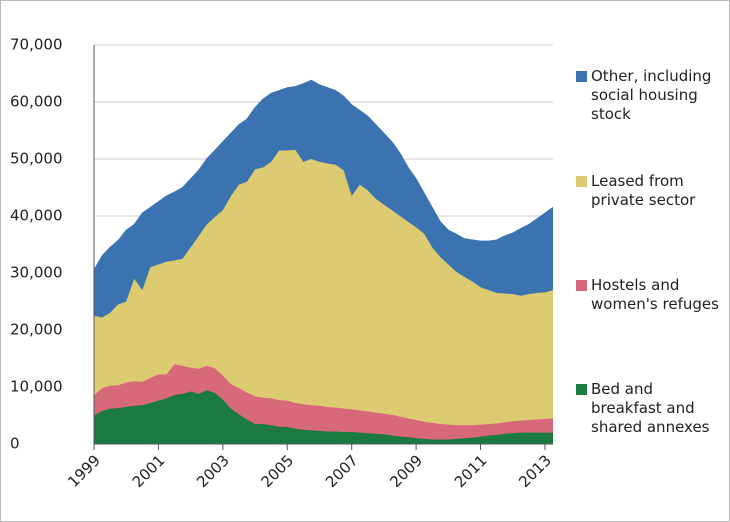 This screenshot has width=730, height=522. I want to click on y-tick-label: 10,000, so click(36, 387).